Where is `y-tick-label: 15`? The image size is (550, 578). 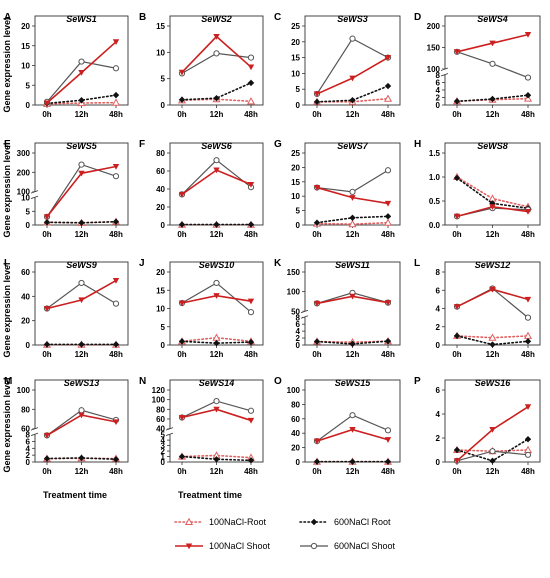
y-tick-label: 15 is located at coordinates (295, 182).